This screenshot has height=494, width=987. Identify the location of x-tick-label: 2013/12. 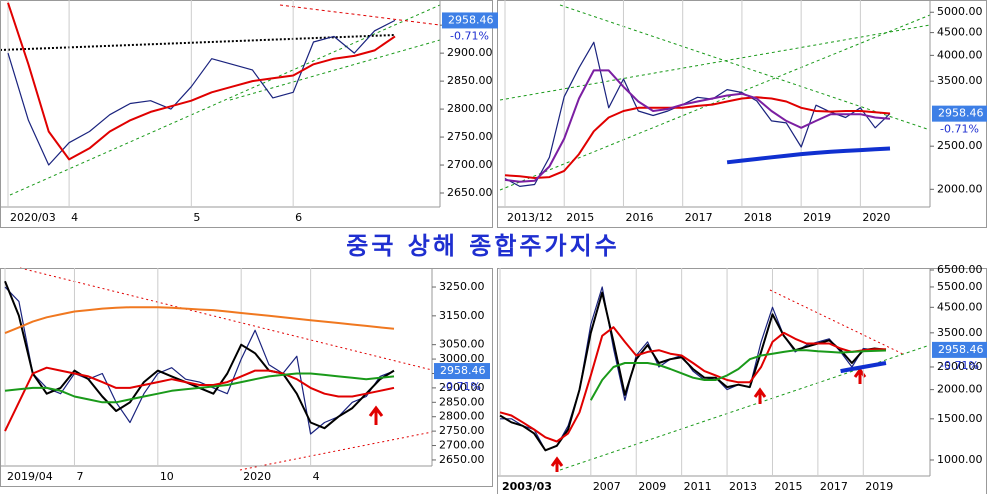
(530, 217).